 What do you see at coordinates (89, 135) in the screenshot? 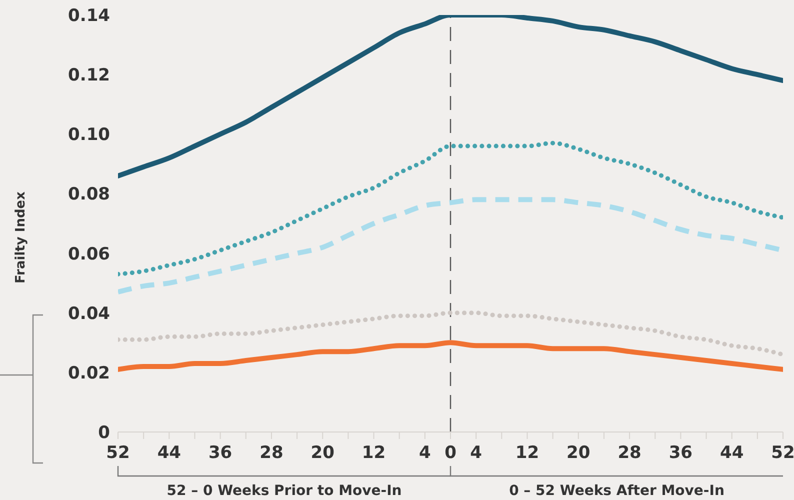
I see `y-tick-label: 0.10` at bounding box center [89, 135].